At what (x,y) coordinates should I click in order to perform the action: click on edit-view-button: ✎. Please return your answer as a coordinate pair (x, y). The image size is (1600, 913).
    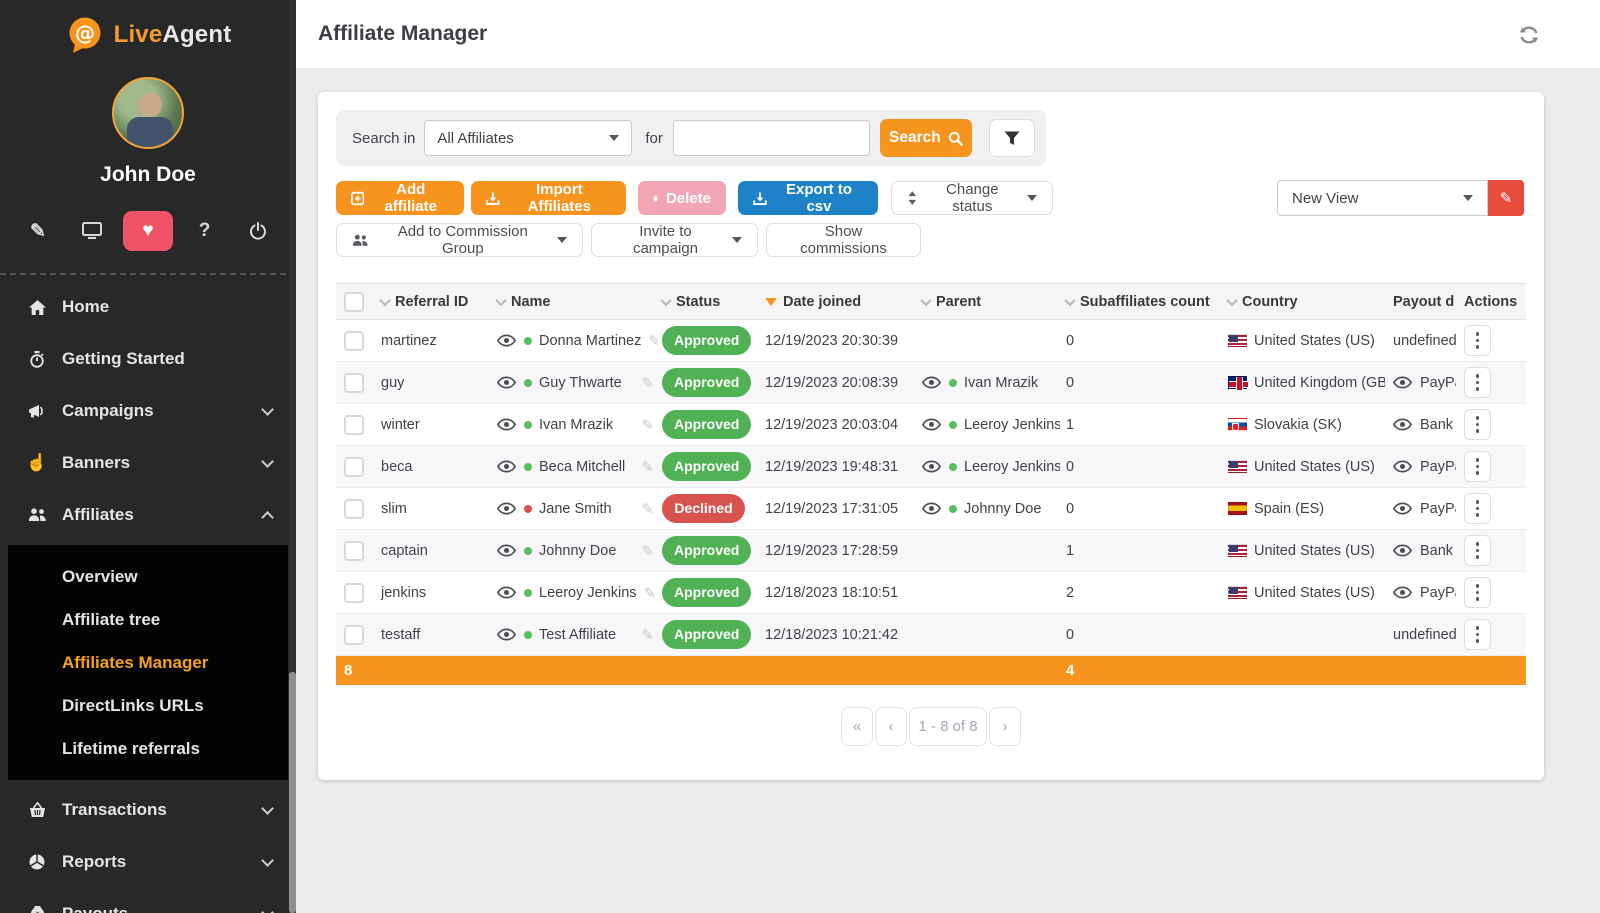
    Looking at the image, I should click on (1506, 198).